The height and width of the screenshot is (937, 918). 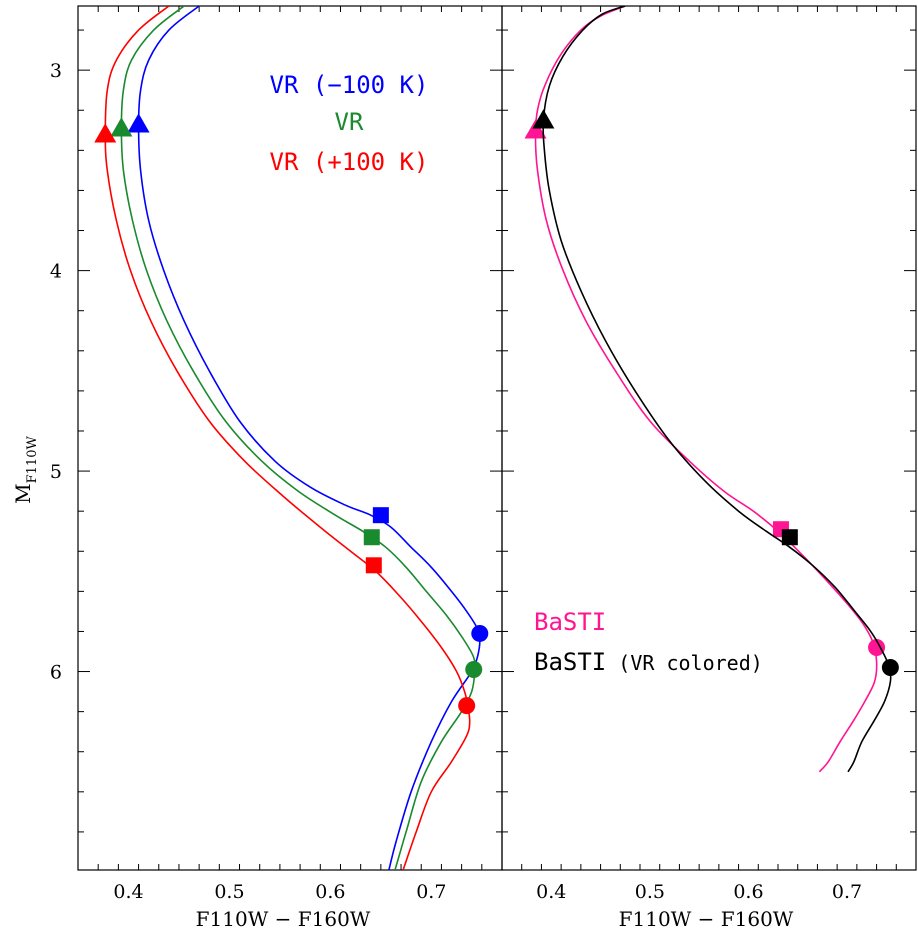 I want to click on legend-right: BaSTI BaSTI (VR colored), so click(x=648, y=642).